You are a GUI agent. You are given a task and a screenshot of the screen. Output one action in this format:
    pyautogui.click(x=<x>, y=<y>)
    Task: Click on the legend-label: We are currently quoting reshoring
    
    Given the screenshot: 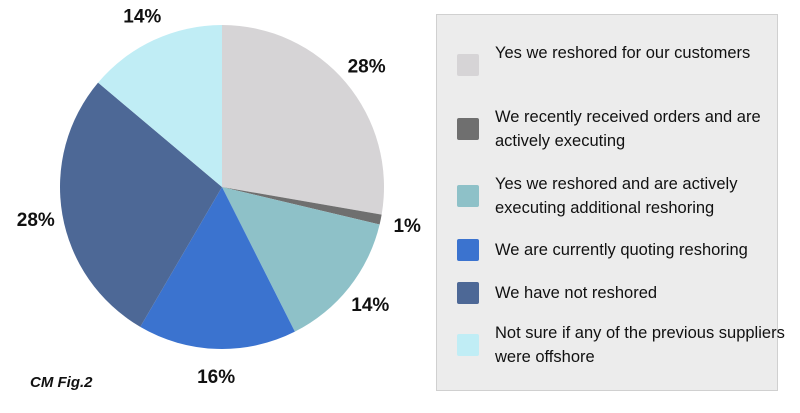 What is the action you would take?
    pyautogui.click(x=621, y=250)
    